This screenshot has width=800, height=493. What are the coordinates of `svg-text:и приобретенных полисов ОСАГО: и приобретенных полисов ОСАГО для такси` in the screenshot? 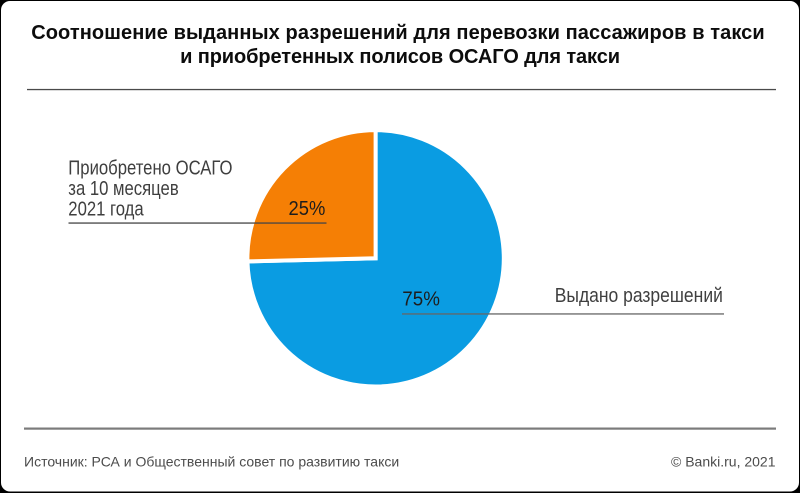 It's located at (400, 57).